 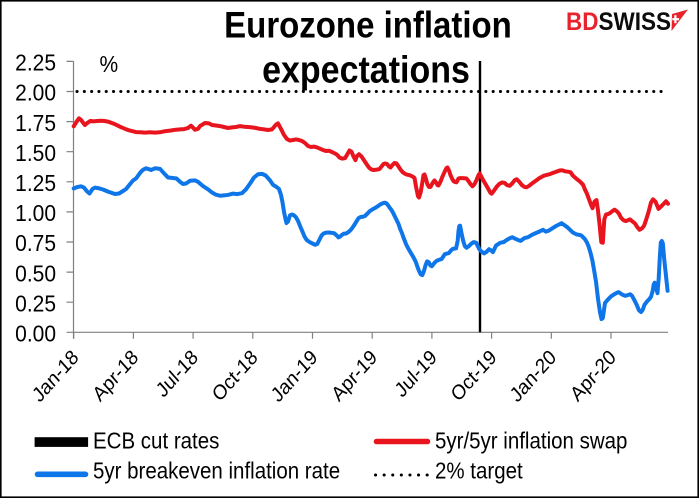 What do you see at coordinates (35, 273) in the screenshot?
I see `svg-text: 0.50` at bounding box center [35, 273].